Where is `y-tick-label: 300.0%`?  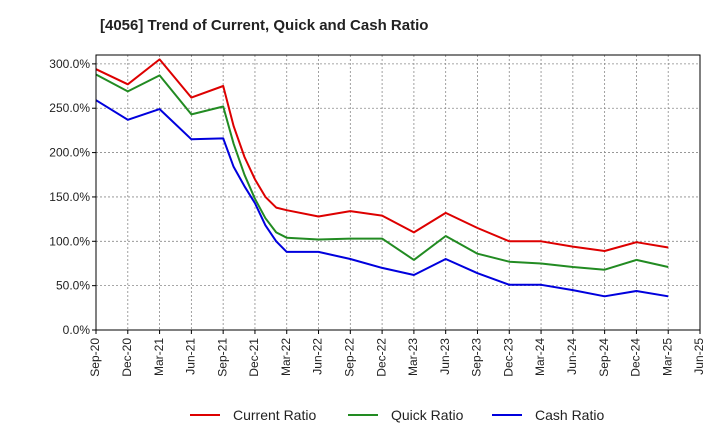 y-tick-label: 300.0% is located at coordinates (69, 64).